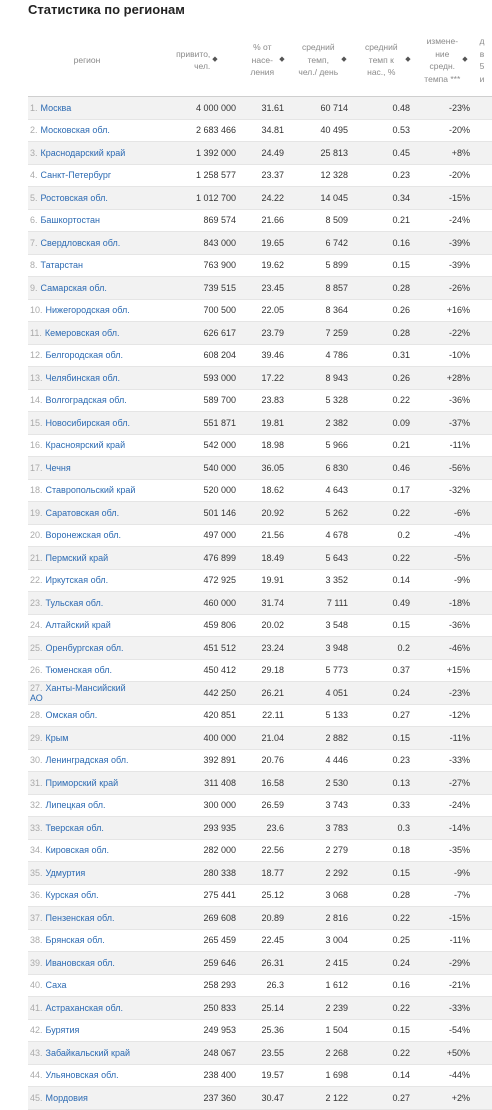 The height and width of the screenshot is (1110, 492). Describe the element at coordinates (90, 490) in the screenshot. I see `region-link: Ставропольский край` at that location.